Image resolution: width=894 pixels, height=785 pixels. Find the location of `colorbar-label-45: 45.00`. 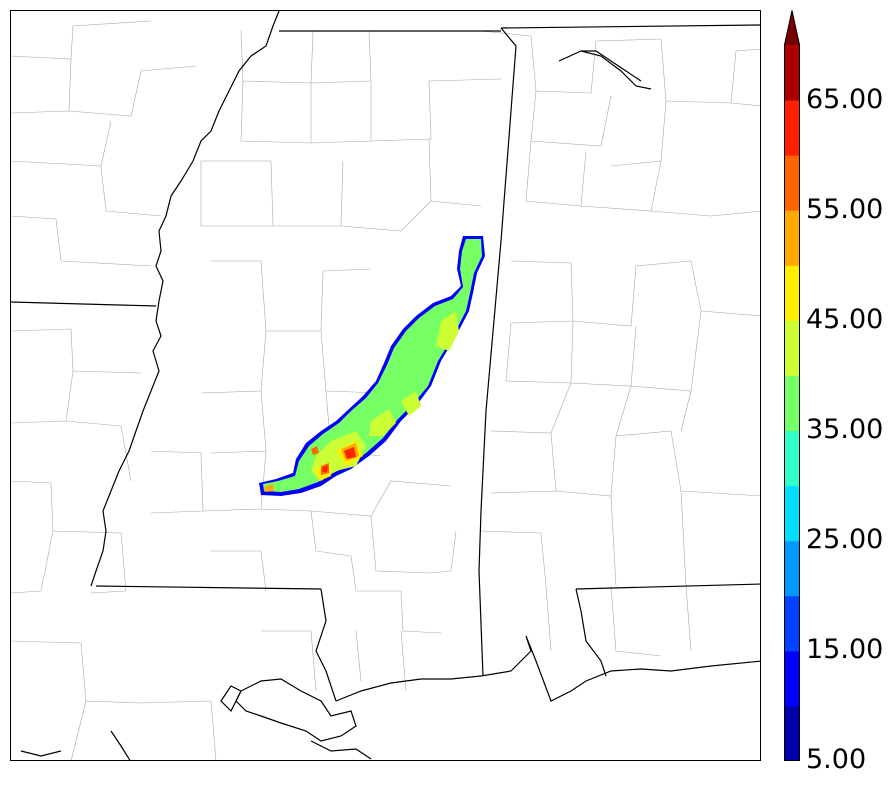

colorbar-label-45: 45.00 is located at coordinates (845, 319).